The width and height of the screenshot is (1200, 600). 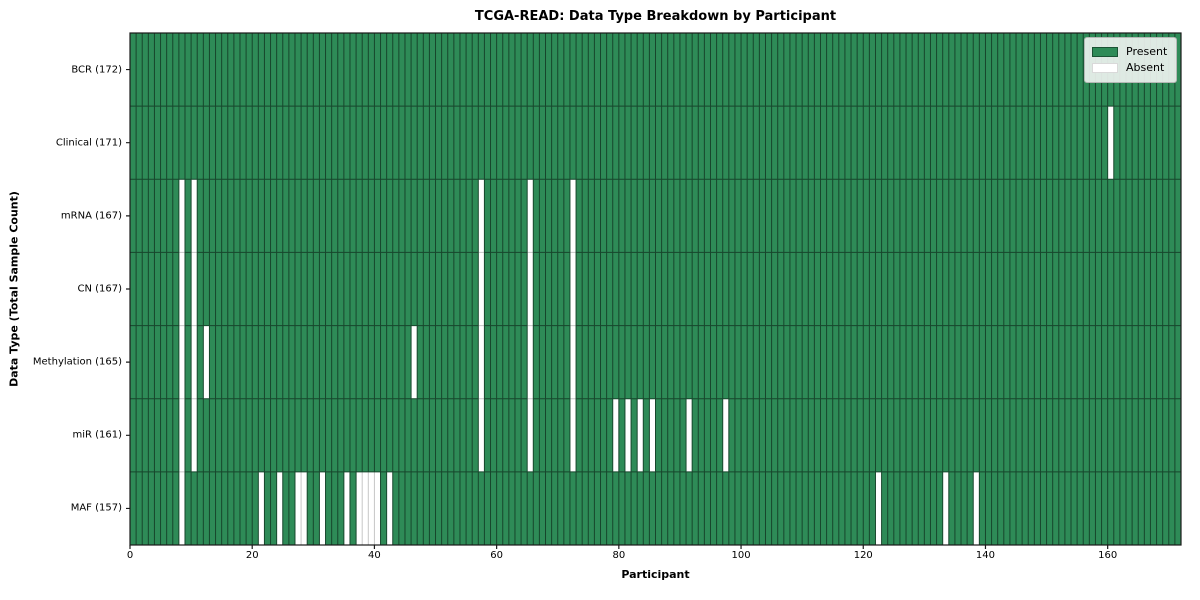 I want to click on x-tick-label-0: 0, so click(x=130, y=555).